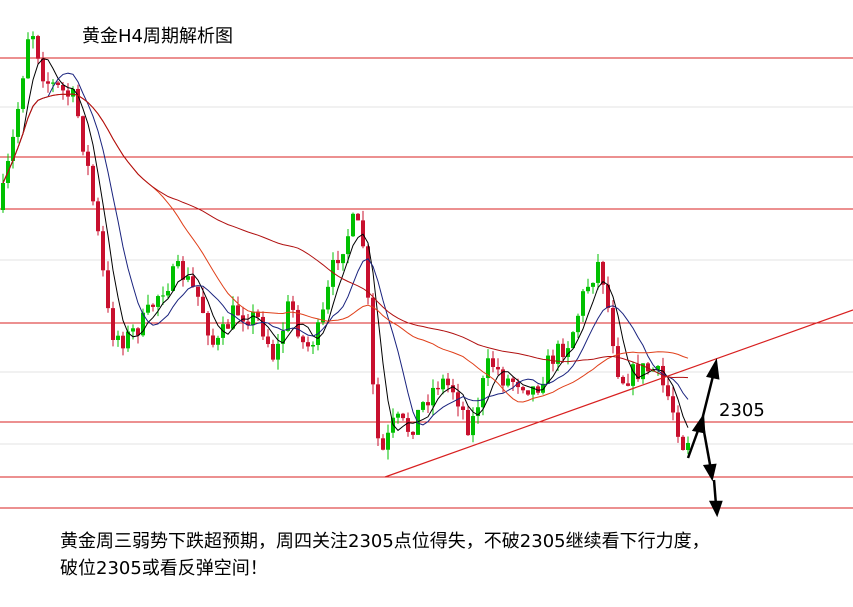 The height and width of the screenshot is (607, 853). What do you see at coordinates (742, 410) in the screenshot?
I see `level-label: 2305` at bounding box center [742, 410].